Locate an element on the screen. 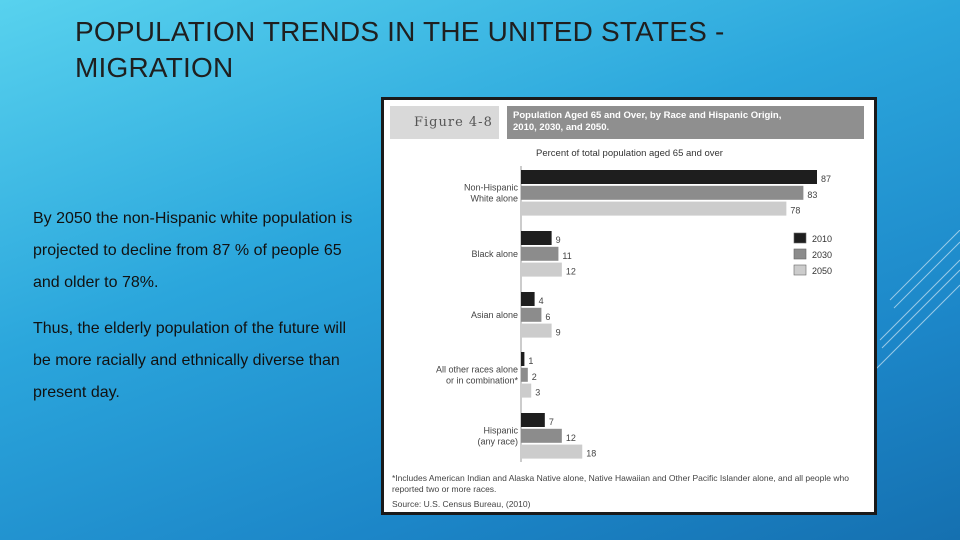 This screenshot has width=960, height=540. decorative-lines is located at coordinates (917, 300).